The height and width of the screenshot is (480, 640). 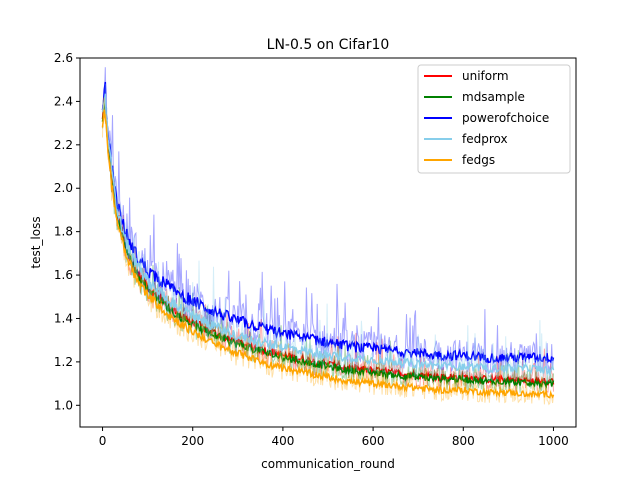 I want to click on legend-box, so click(x=494, y=119).